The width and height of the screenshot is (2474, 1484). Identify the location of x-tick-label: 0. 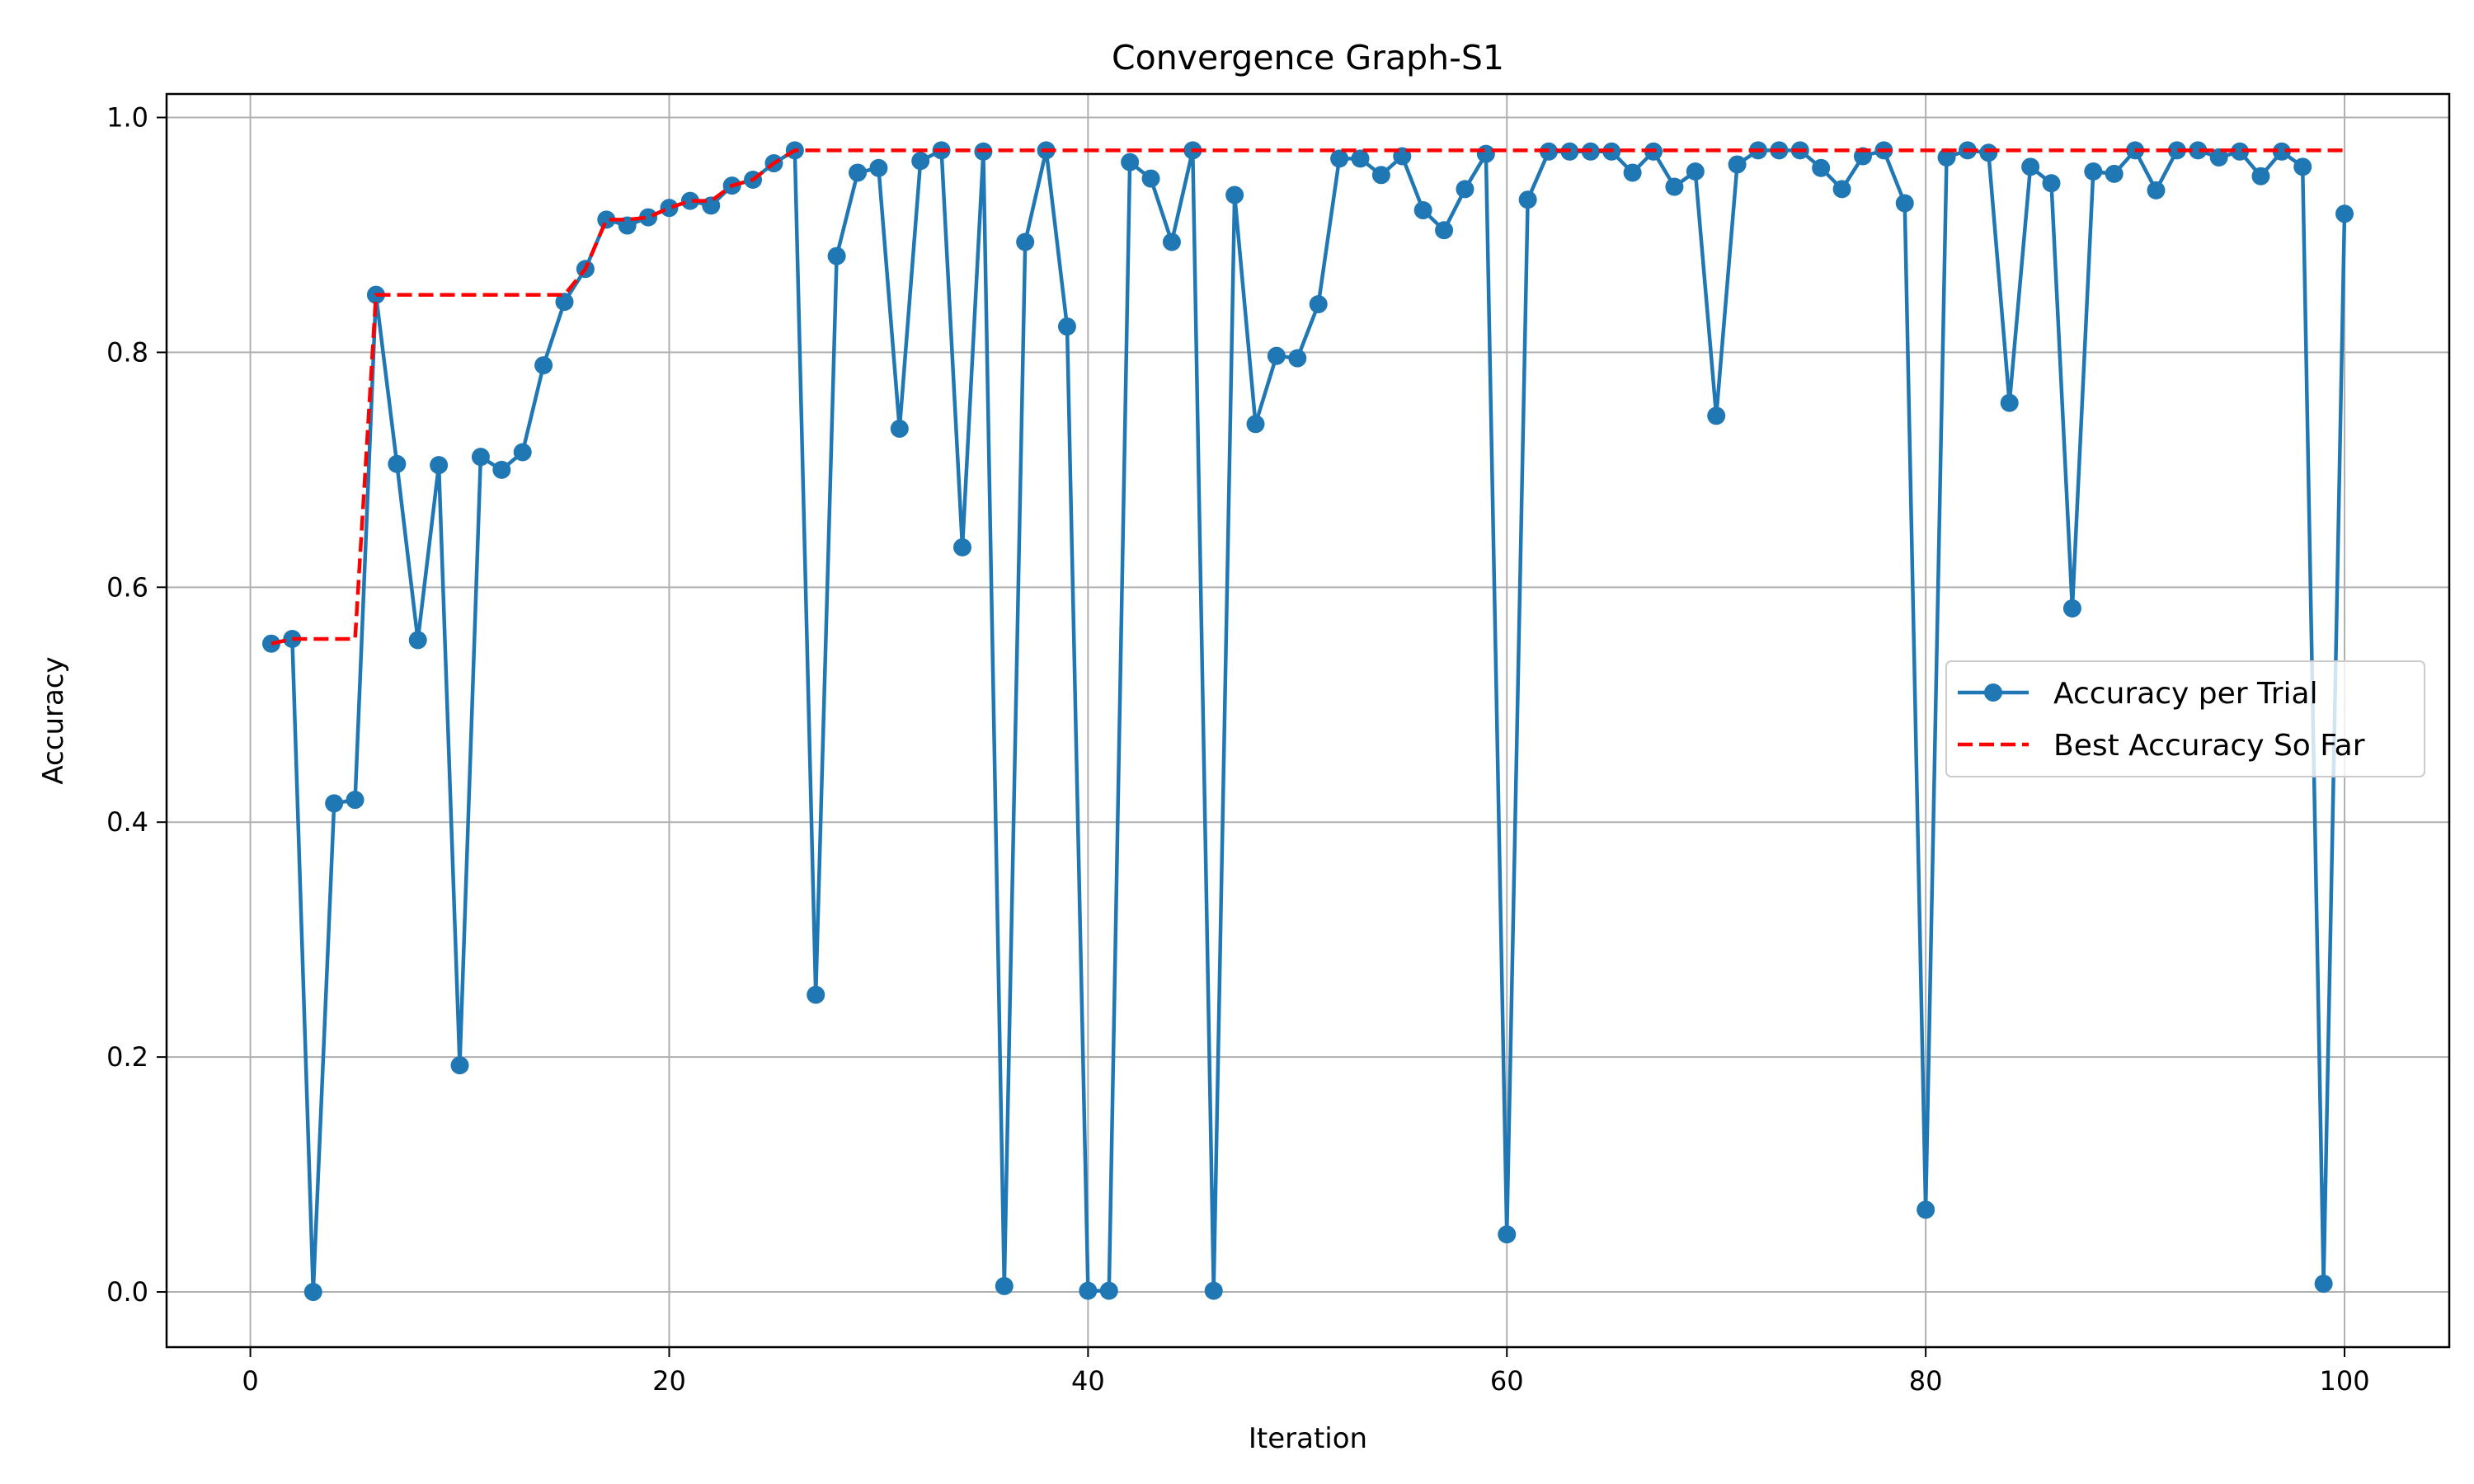
(250, 1381).